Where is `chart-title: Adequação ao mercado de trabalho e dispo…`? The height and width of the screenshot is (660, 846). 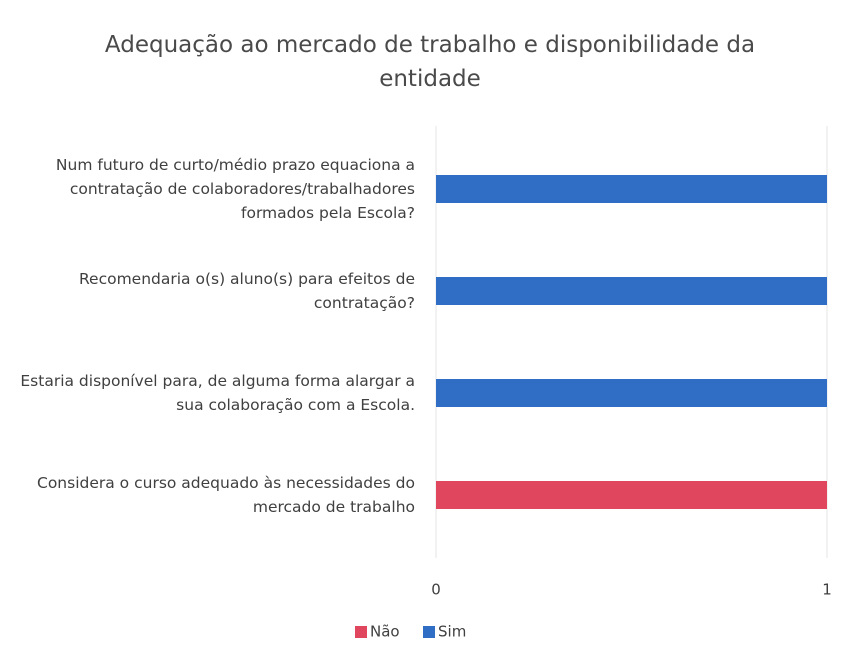
chart-title: Adequação ao mercado de trabalho e dispo… is located at coordinates (430, 62).